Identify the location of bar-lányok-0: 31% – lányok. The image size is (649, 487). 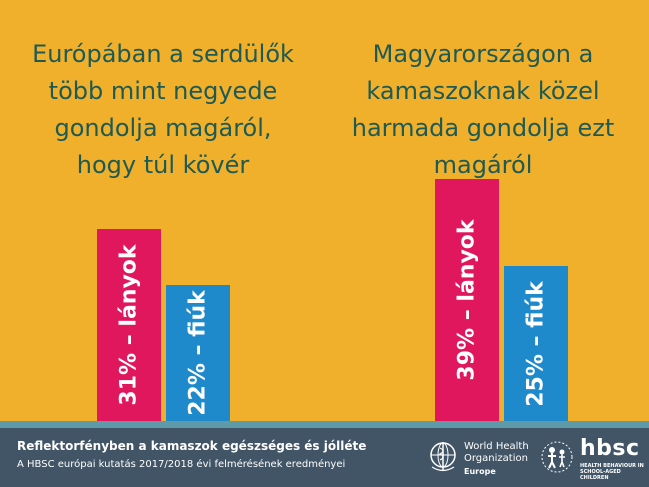
(129, 324).